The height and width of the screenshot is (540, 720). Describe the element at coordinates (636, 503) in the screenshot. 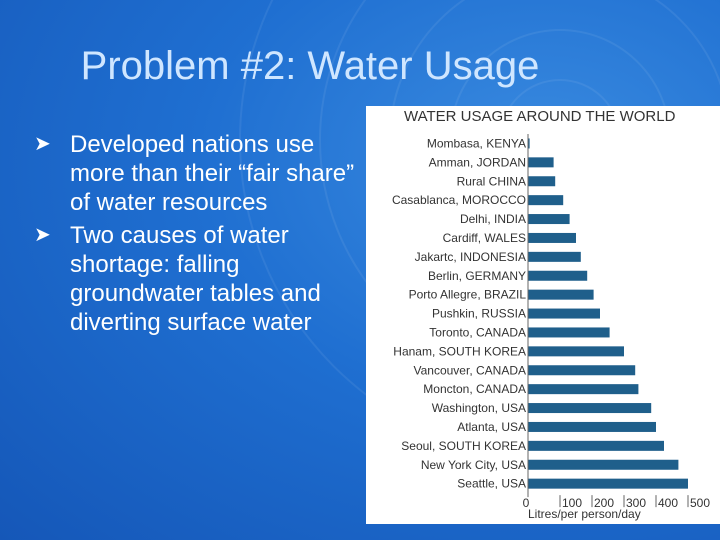

I see `x-tick-label: 300` at that location.